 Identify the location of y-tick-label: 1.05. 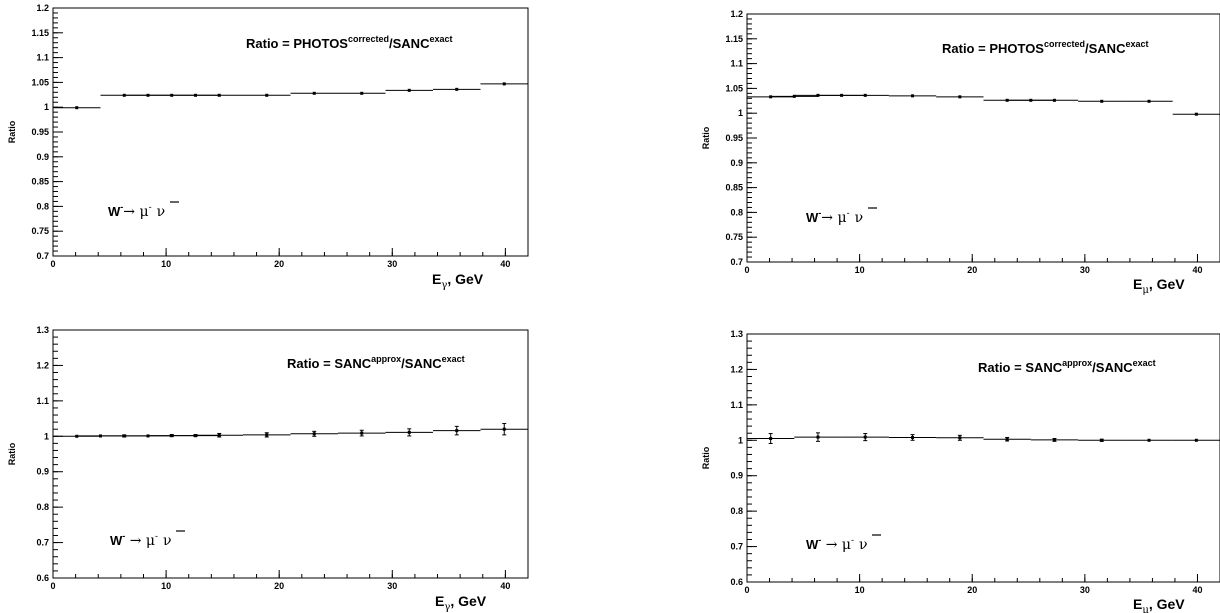
(40, 82).